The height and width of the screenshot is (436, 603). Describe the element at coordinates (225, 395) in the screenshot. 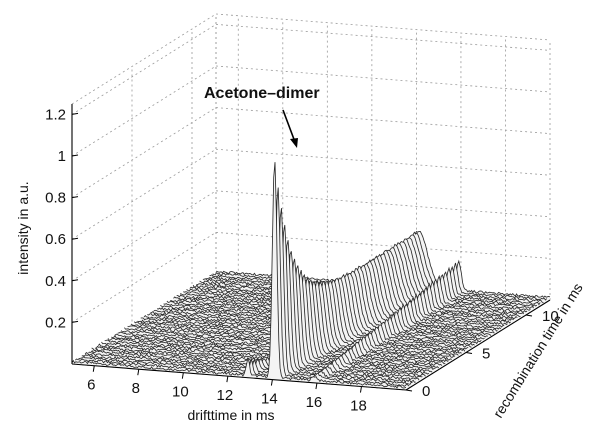

I see `x-tick-label: 12` at that location.